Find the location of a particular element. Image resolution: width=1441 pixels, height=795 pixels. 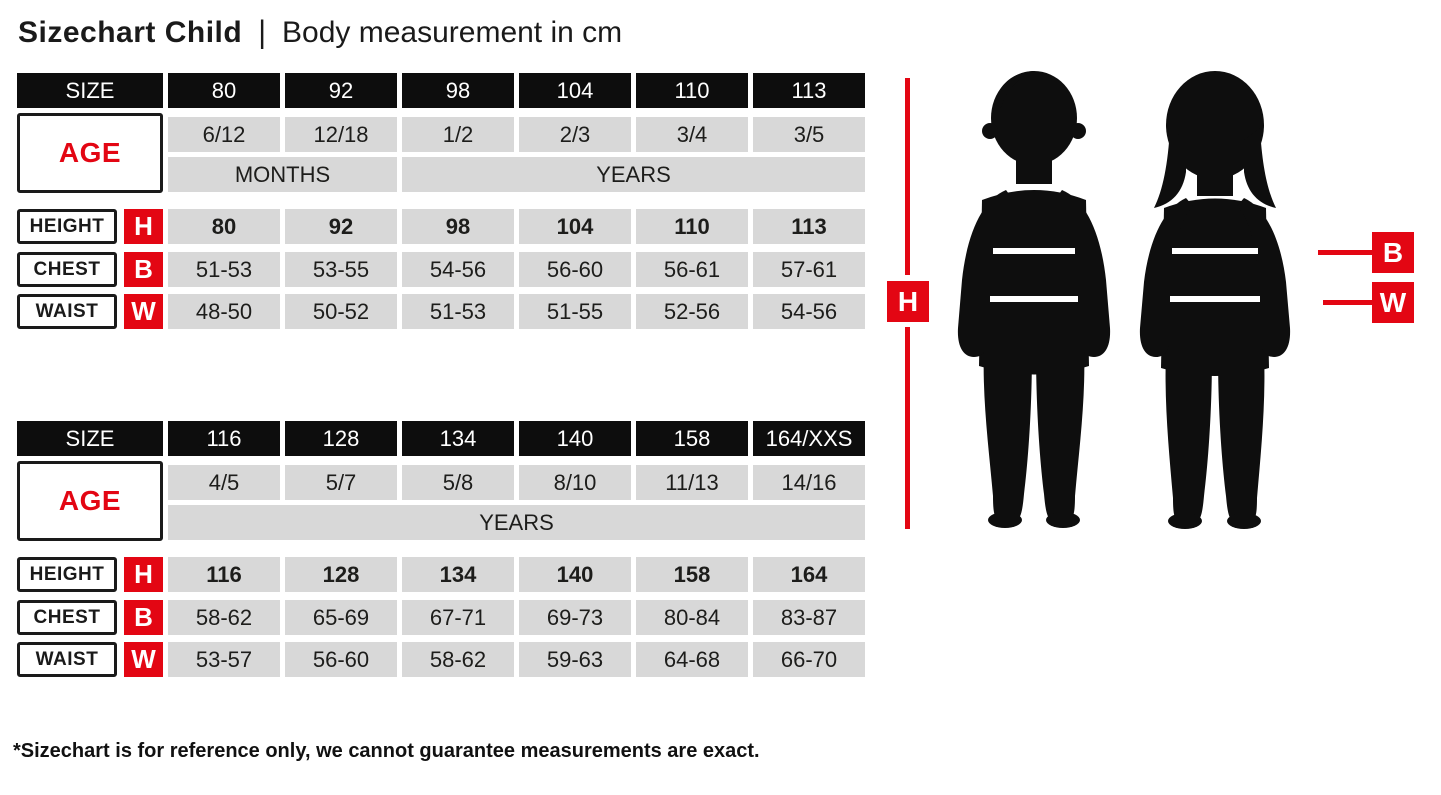

table1-height-row: HEIGHT H 80 92 98 104 110 113 is located at coordinates (442, 226).